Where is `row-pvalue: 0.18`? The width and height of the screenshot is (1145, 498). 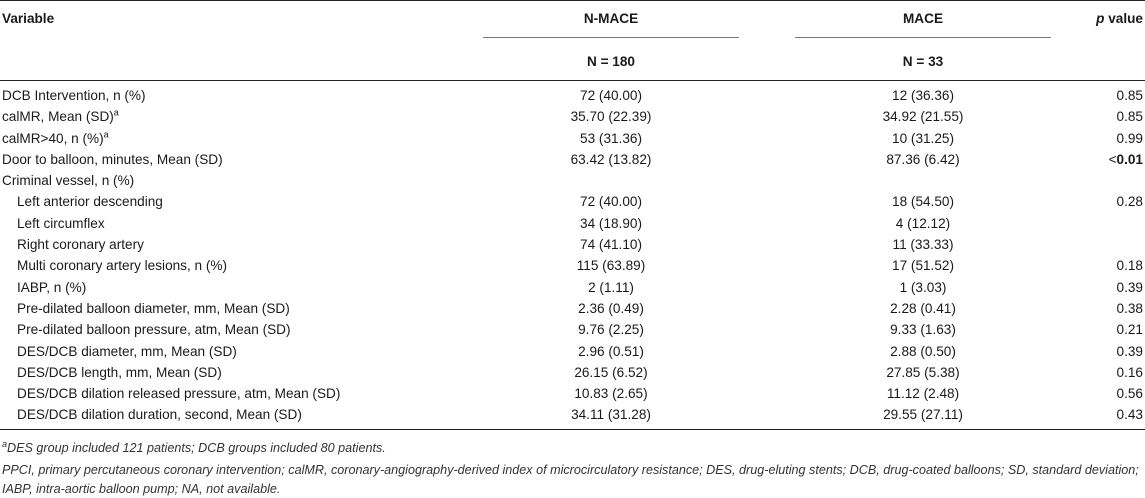
row-pvalue: 0.18 is located at coordinates (1112, 265).